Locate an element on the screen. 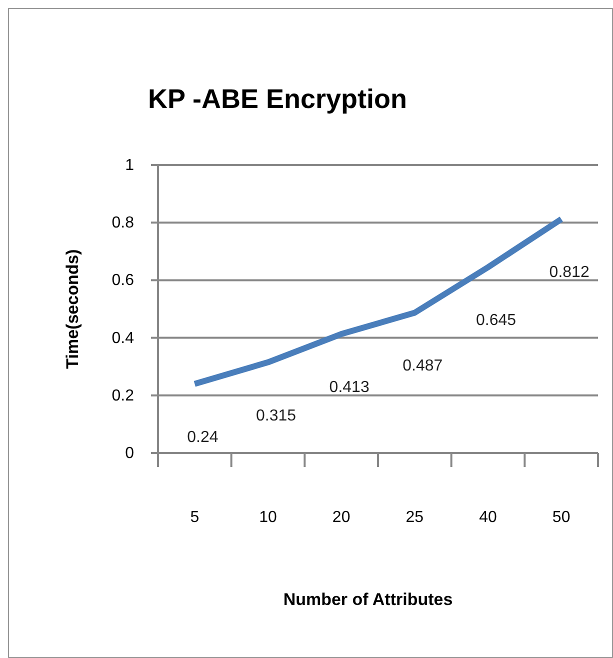 Image resolution: width=613 pixels, height=658 pixels. data-label: 0.645 is located at coordinates (496, 321).